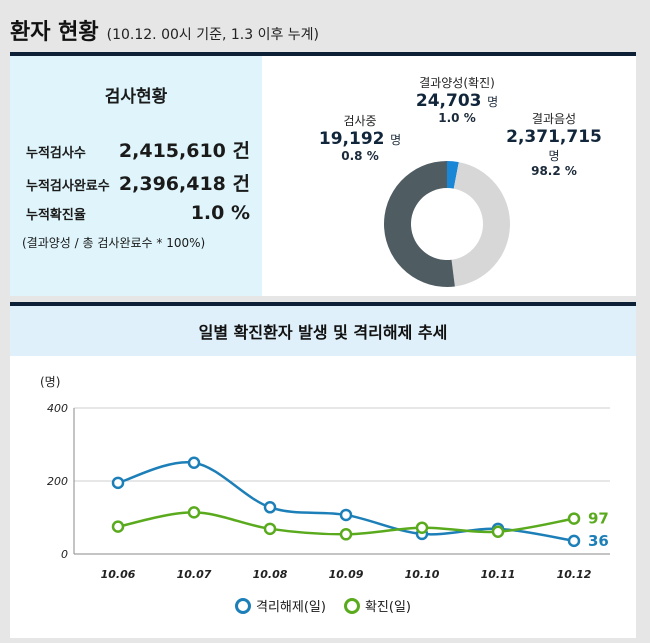  I want to click on test-status-title: 검사현황, so click(136, 97).